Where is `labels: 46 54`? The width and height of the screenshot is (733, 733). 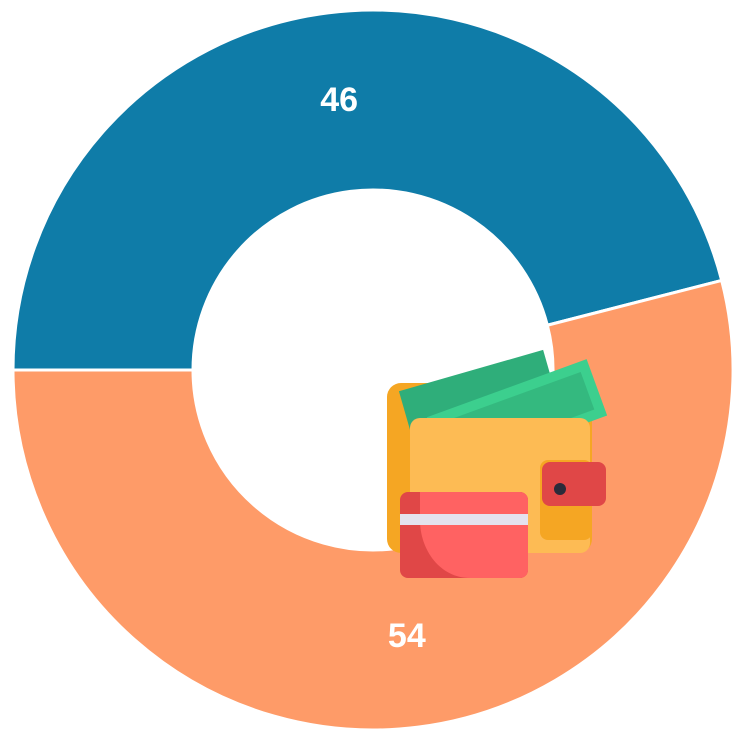
labels: 46 54 is located at coordinates (373, 368).